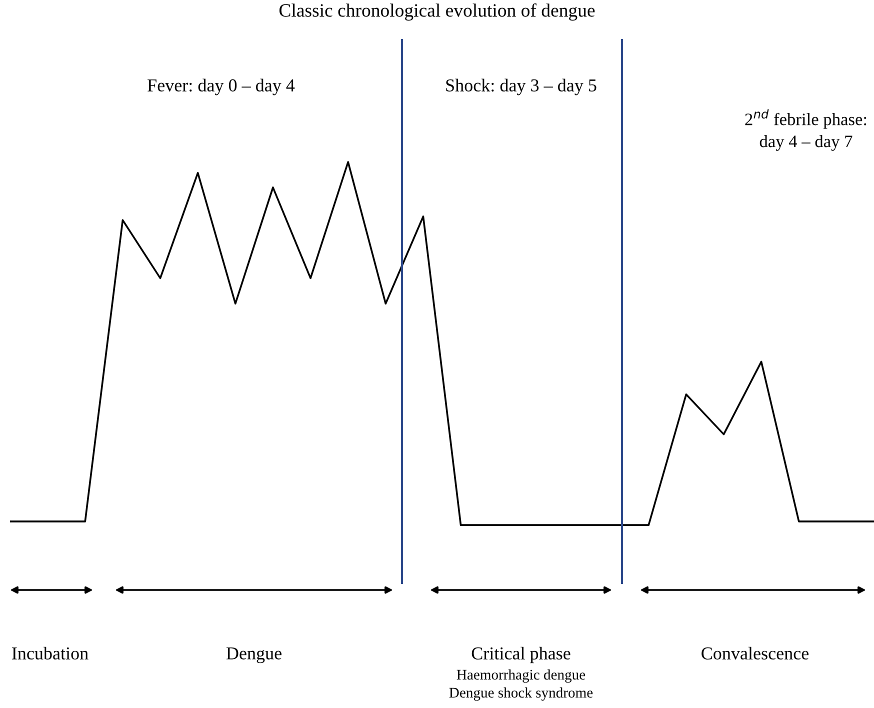 This screenshot has height=708, width=874. What do you see at coordinates (755, 653) in the screenshot?
I see `text: Convalescence` at bounding box center [755, 653].